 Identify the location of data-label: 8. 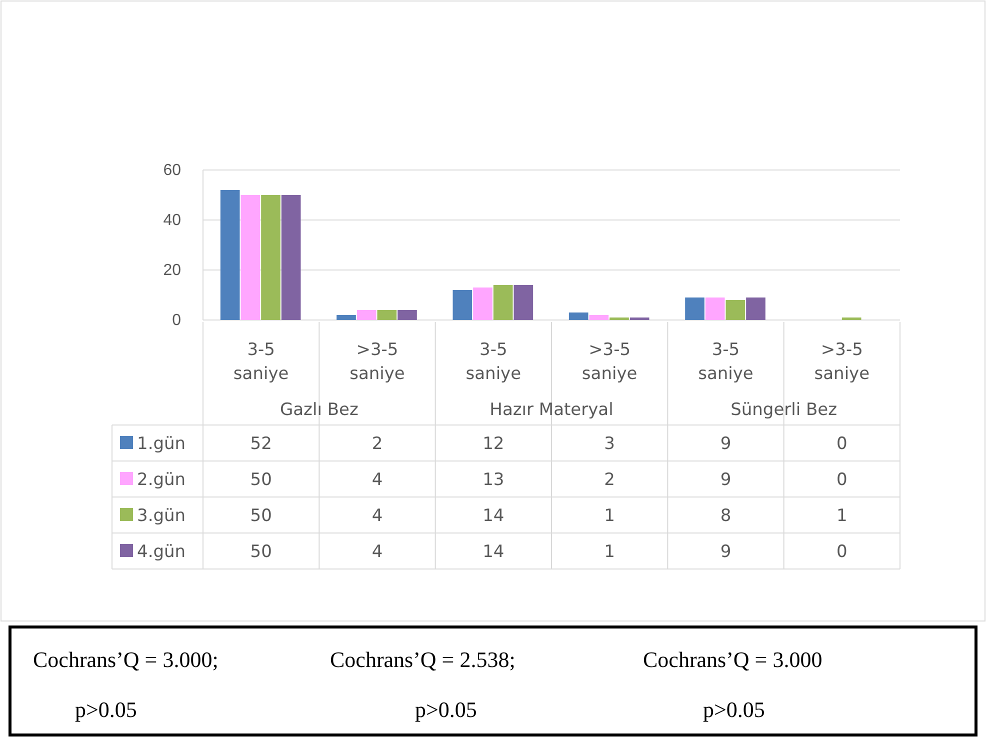
(726, 516).